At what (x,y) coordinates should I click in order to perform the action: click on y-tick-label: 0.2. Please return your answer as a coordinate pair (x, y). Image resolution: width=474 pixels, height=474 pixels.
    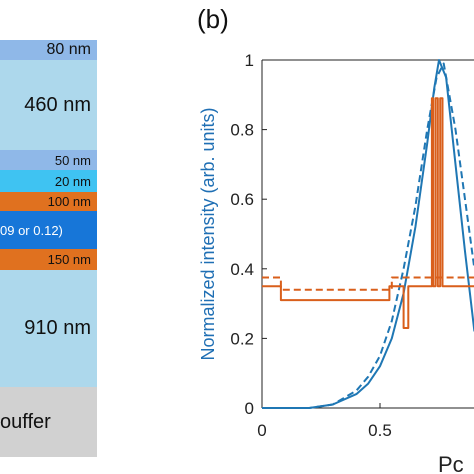
    Looking at the image, I should click on (242, 338).